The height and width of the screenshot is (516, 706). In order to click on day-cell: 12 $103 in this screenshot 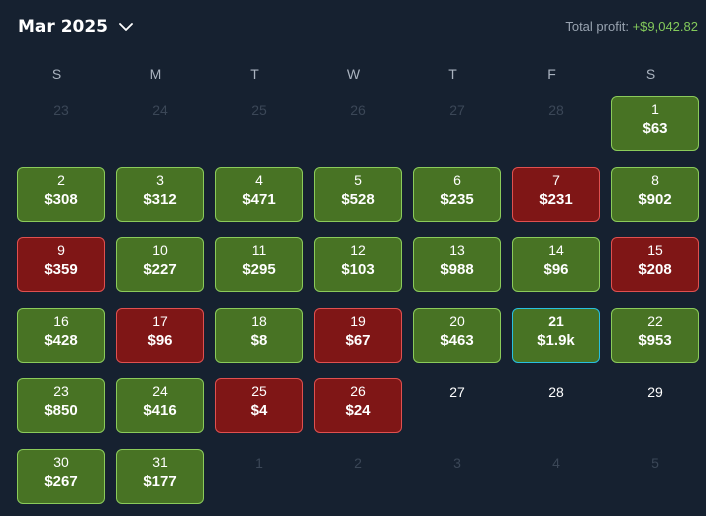, I will do `click(358, 264)`.